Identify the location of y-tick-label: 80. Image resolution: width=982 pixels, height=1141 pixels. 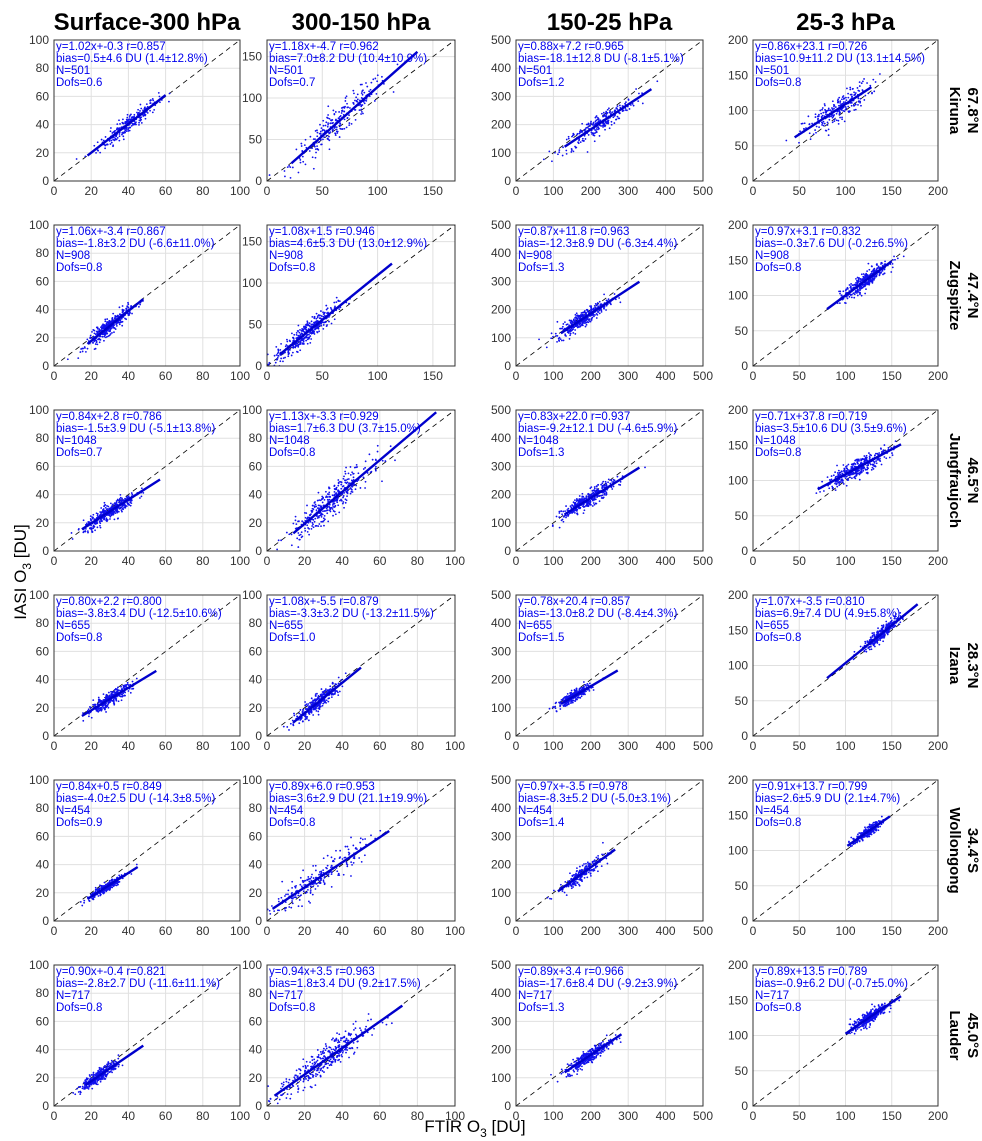
(43, 253).